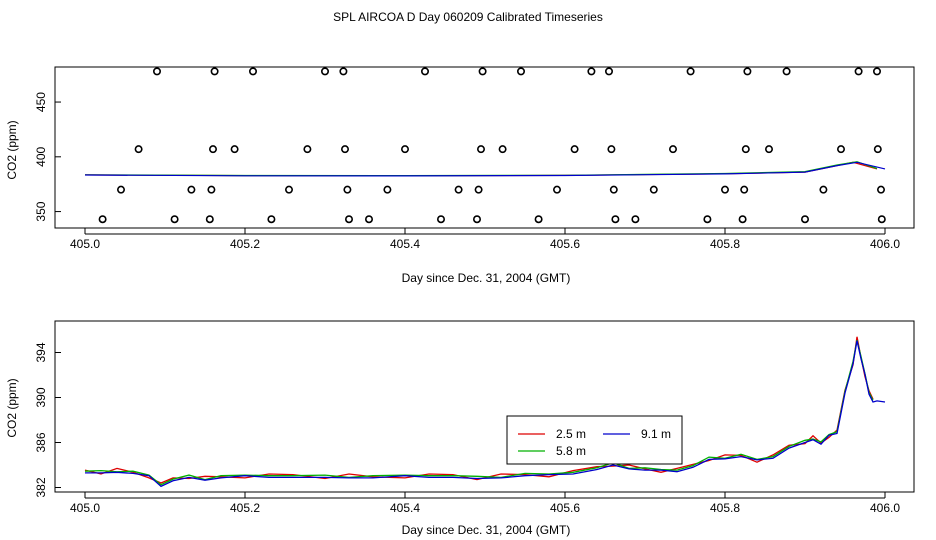 The image size is (936, 540). What do you see at coordinates (565, 508) in the screenshot?
I see `bottom-x-tick-label: 405.6` at bounding box center [565, 508].